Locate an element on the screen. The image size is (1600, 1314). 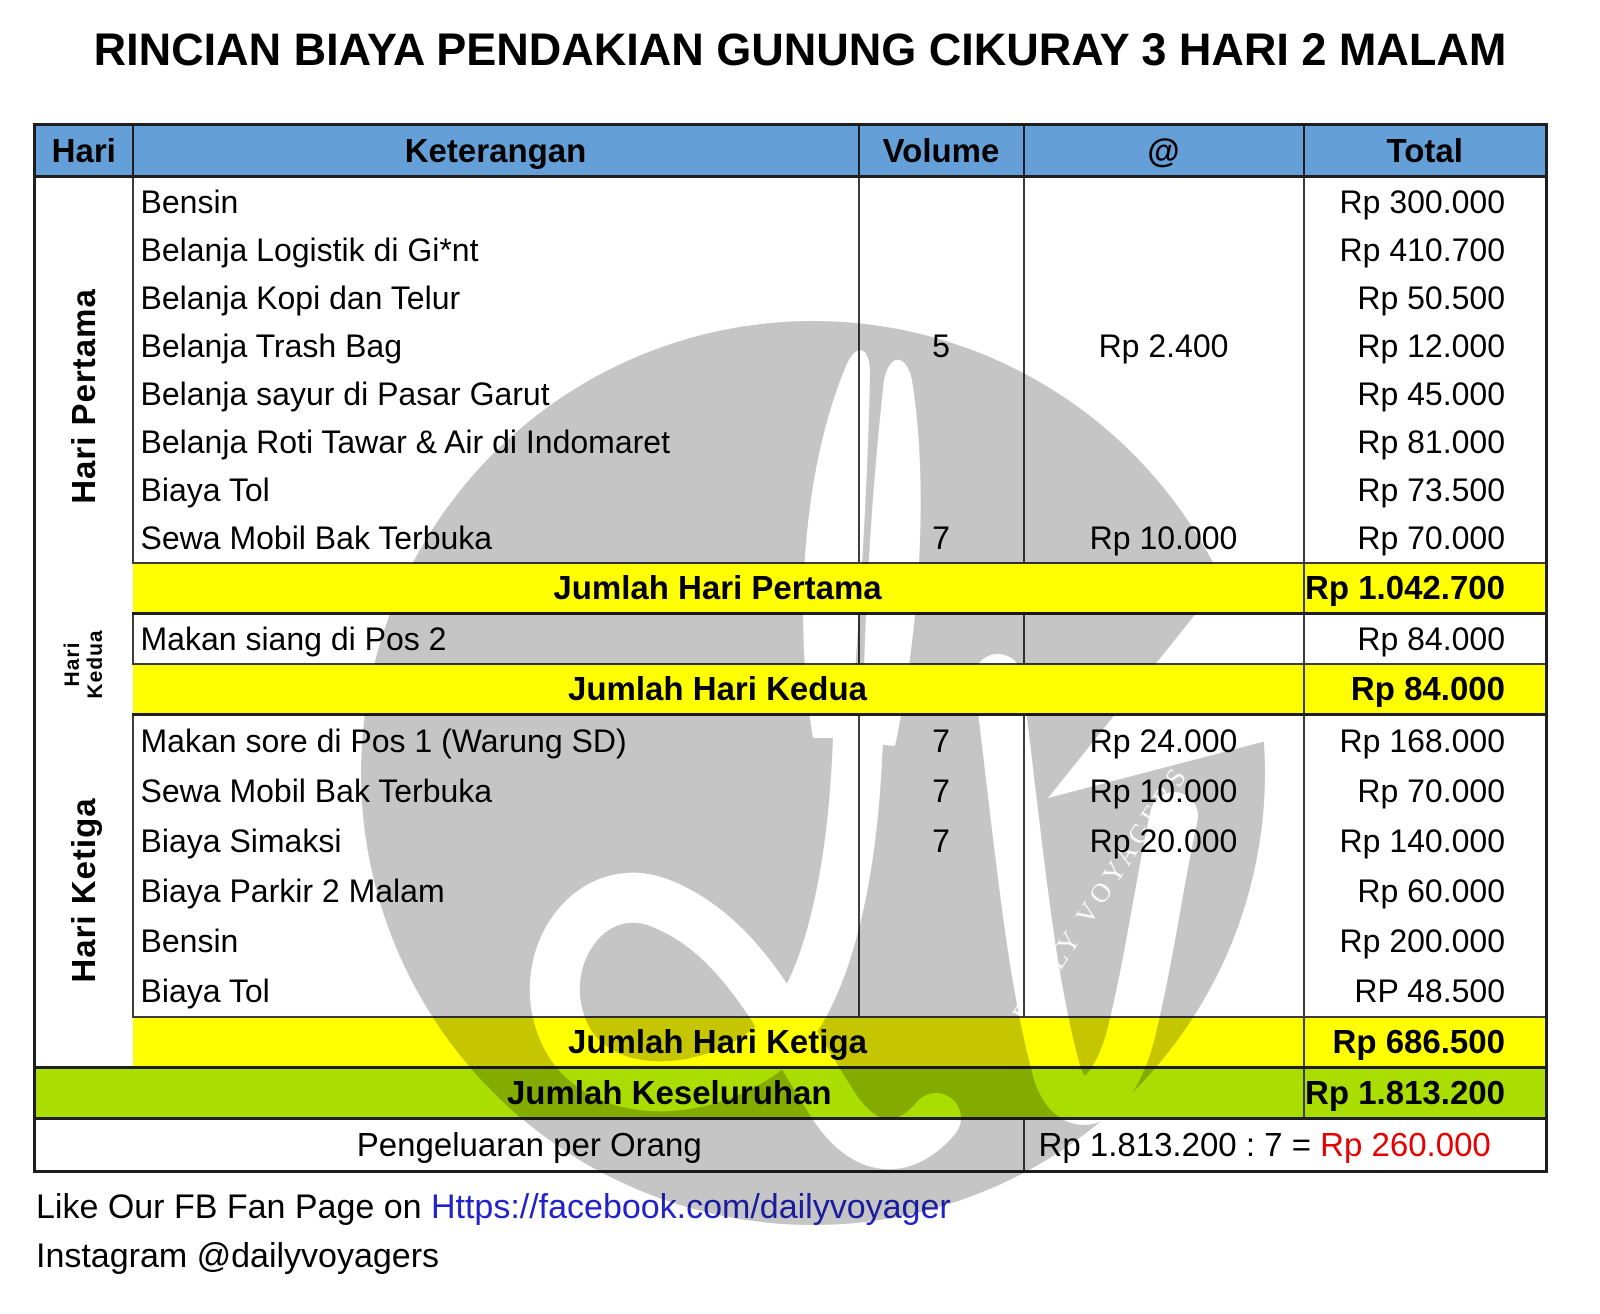
summary-total: Rp 1.042.700 is located at coordinates (1424, 588).